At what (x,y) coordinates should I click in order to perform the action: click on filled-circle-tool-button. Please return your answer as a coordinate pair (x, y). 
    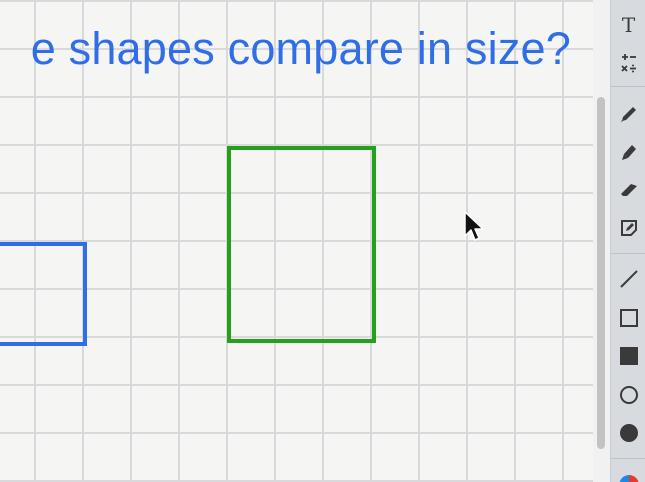
    Looking at the image, I should click on (628, 433).